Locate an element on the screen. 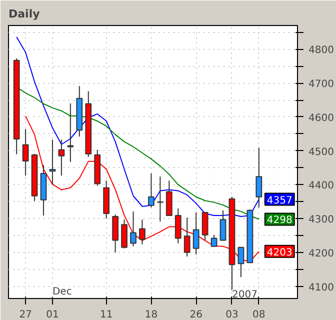 The height and width of the screenshot is (320, 336). y-tick-label: 4300 is located at coordinates (321, 220).